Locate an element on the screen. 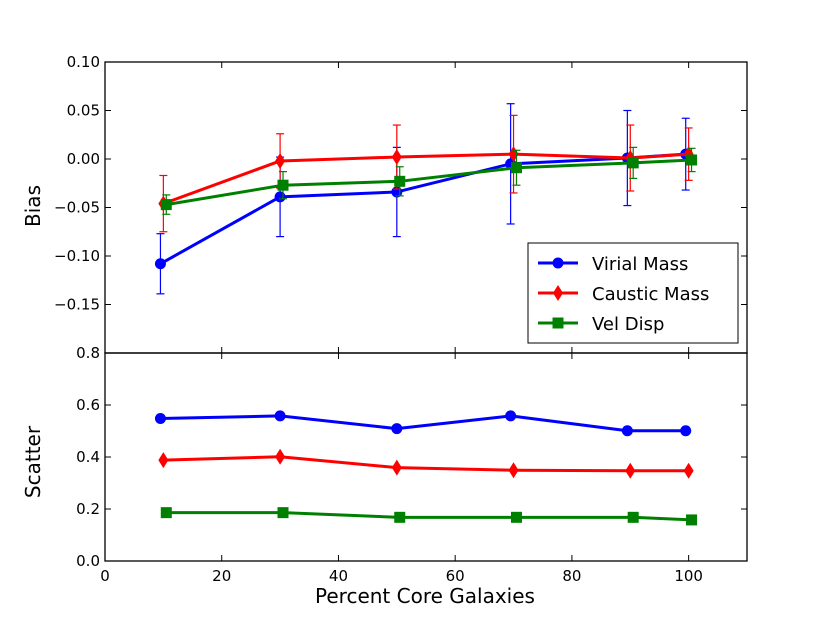 The width and height of the screenshot is (830, 623). y-tick-label: −0.10 is located at coordinates (77, 256).